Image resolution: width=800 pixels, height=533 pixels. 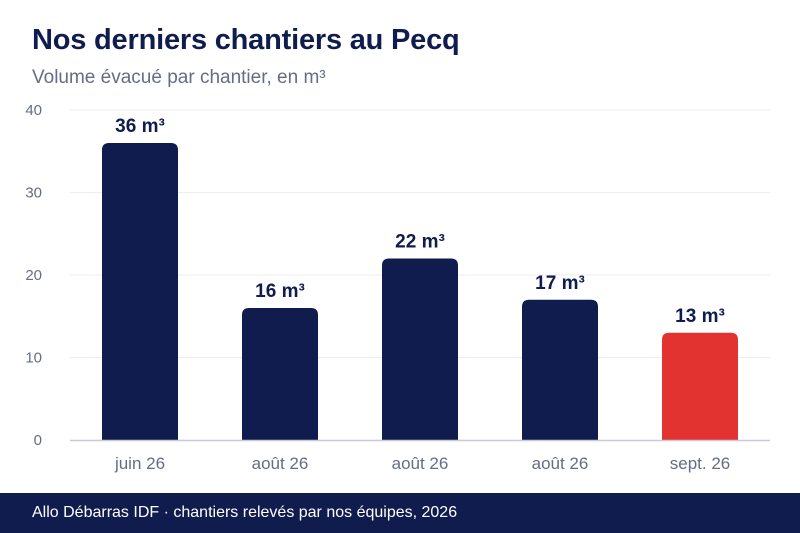 I want to click on x-tick-label: juin 26, so click(x=139, y=463).